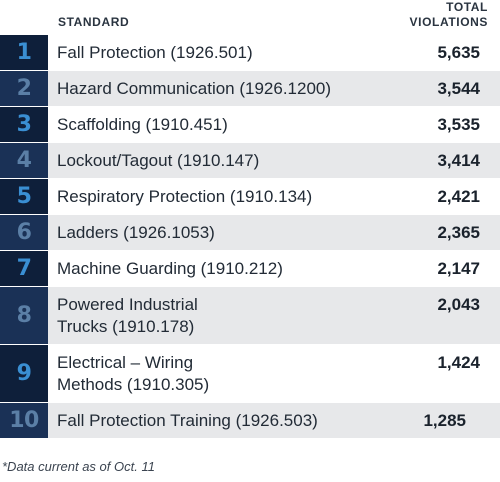 Image resolution: width=500 pixels, height=482 pixels. Describe the element at coordinates (458, 362) in the screenshot. I see `violations-value: 1,424` at that location.